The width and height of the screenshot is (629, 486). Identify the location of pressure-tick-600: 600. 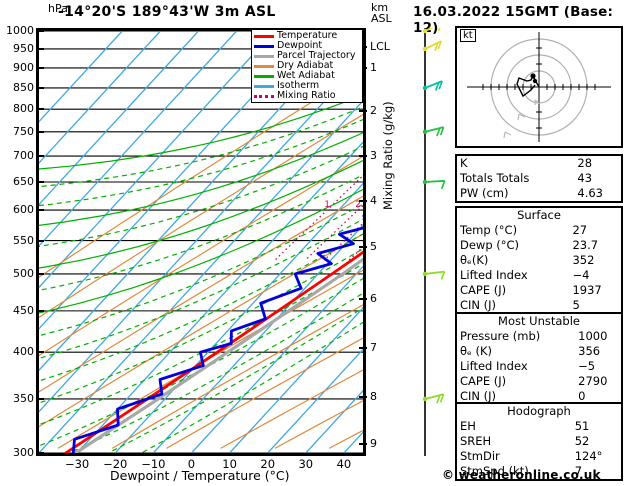
(23, 210).